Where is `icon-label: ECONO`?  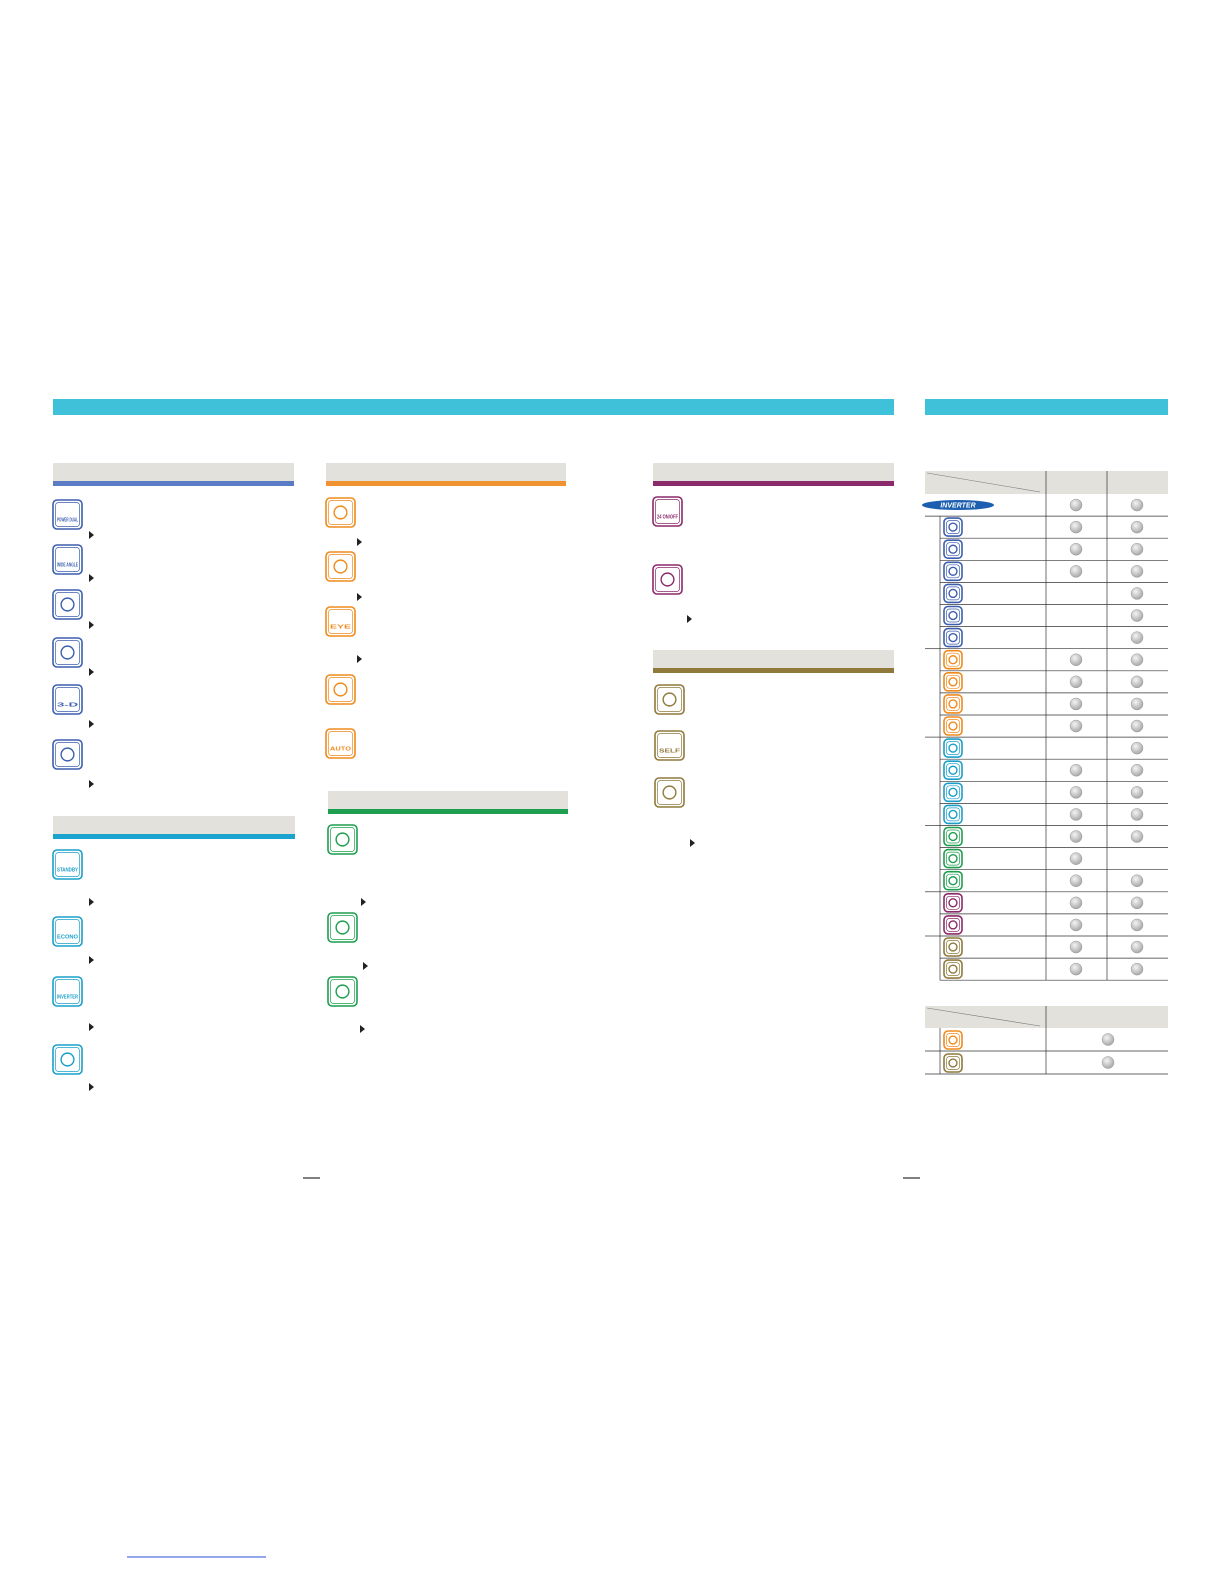
icon-label: ECONO is located at coordinates (67, 937).